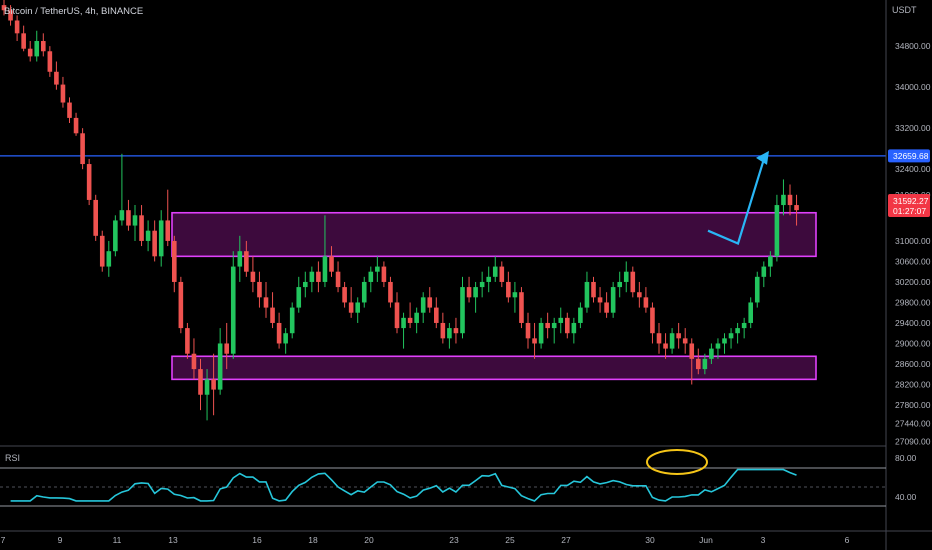 This screenshot has height=550, width=932. What do you see at coordinates (566, 540) in the screenshot?
I see `time-tick-label: 27` at bounding box center [566, 540].